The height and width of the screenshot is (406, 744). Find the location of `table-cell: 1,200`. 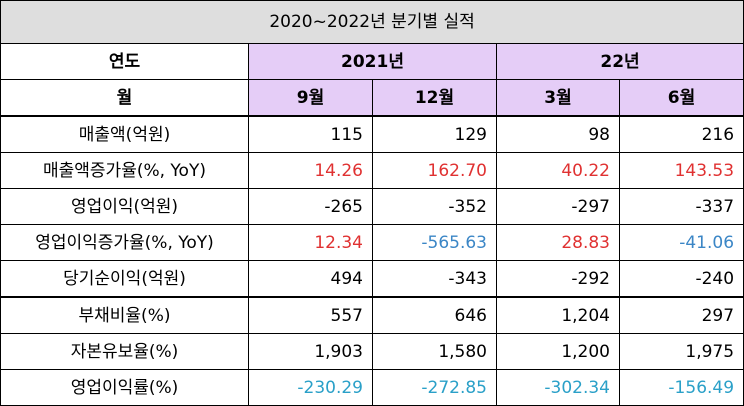

table-cell: 1,200 is located at coordinates (558, 351).